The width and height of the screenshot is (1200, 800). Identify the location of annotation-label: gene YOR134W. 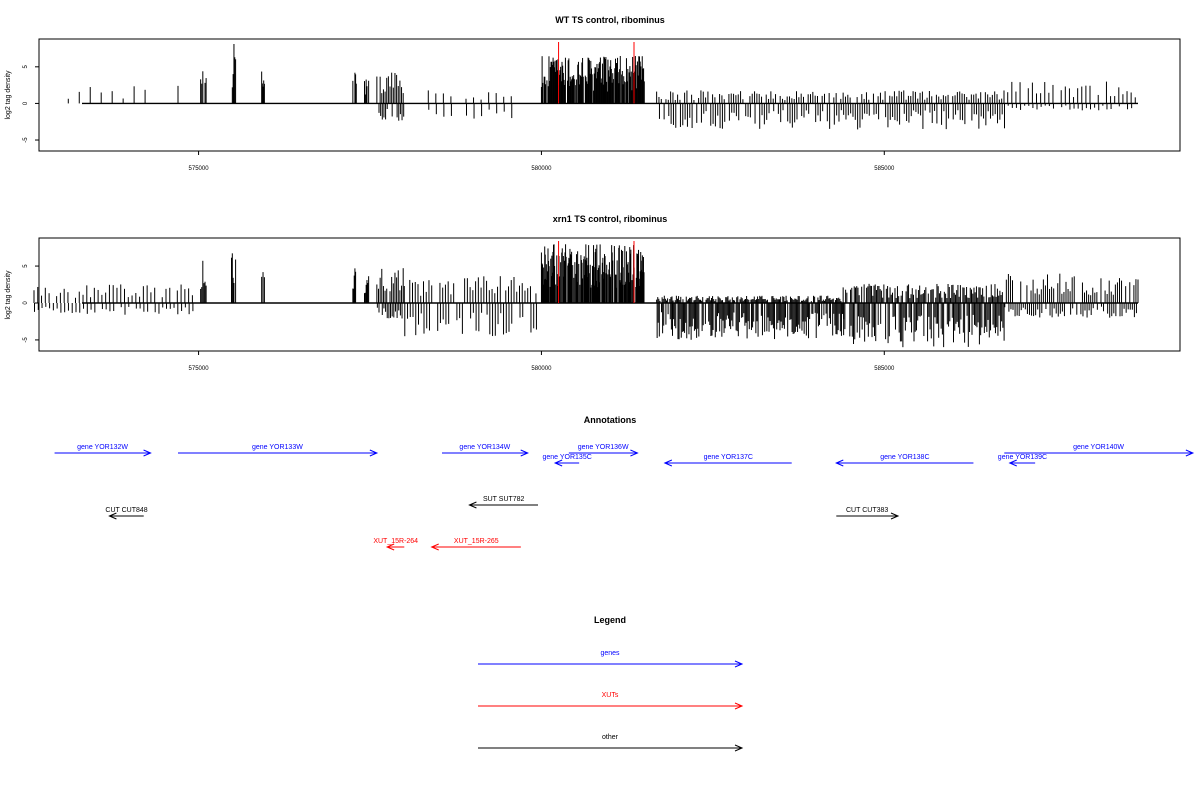
(484, 447).